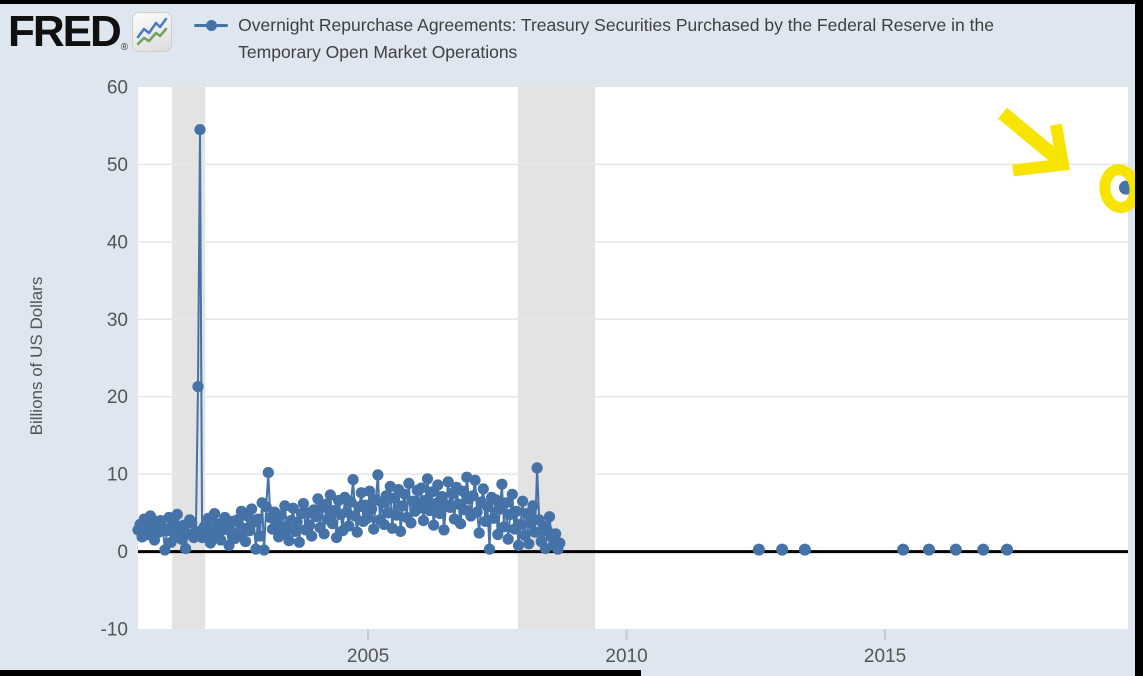 This screenshot has height=676, width=1143. What do you see at coordinates (211, 25) in the screenshot?
I see `legend-line-dot-marker` at bounding box center [211, 25].